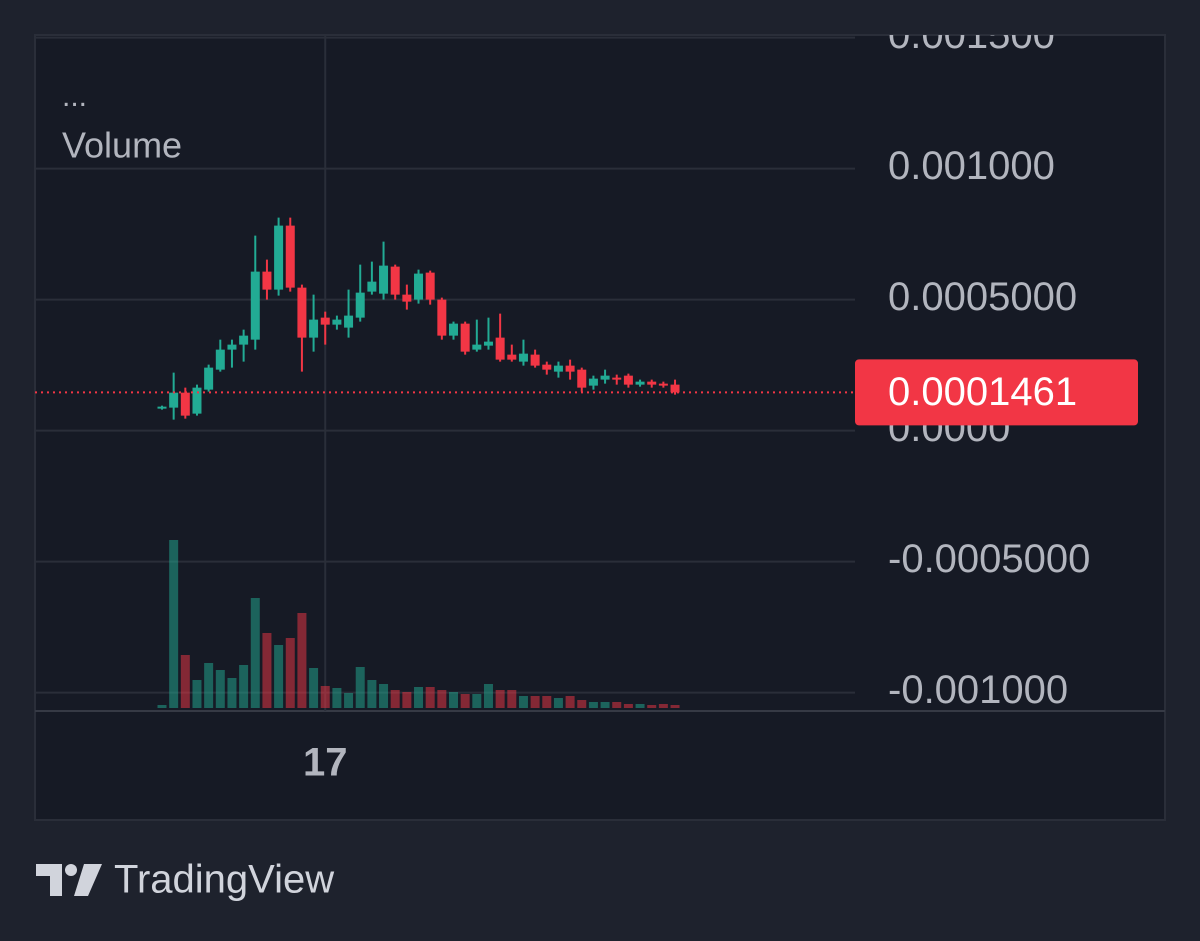  I want to click on price-label-box, so click(996, 392).